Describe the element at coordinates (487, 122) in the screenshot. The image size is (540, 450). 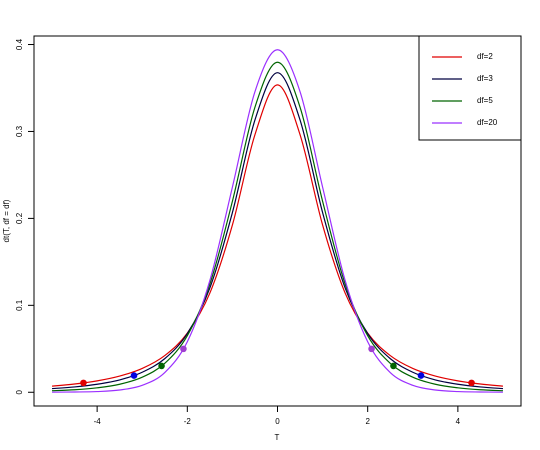
I see `legend-label: df=20` at that location.